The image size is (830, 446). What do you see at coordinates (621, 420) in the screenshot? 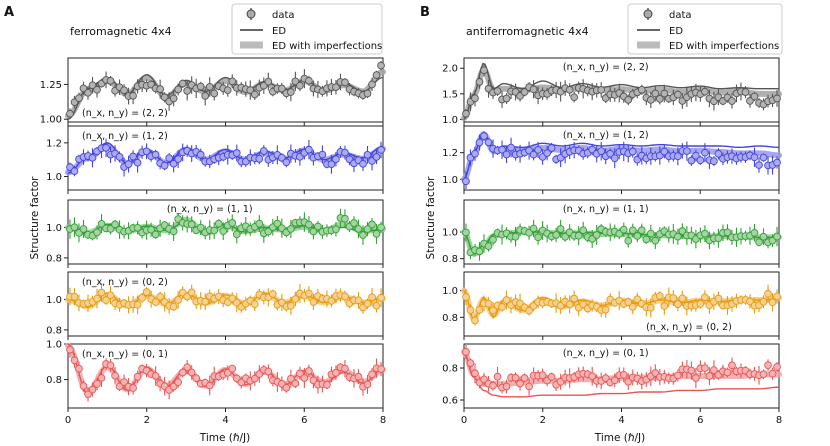
I see `x-tick-label: 4` at bounding box center [621, 420].